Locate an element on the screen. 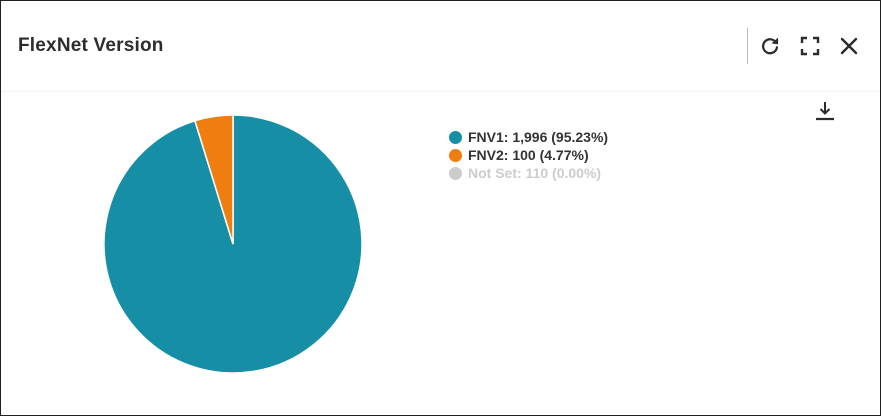 This screenshot has height=416, width=881. download-icon is located at coordinates (825, 111).